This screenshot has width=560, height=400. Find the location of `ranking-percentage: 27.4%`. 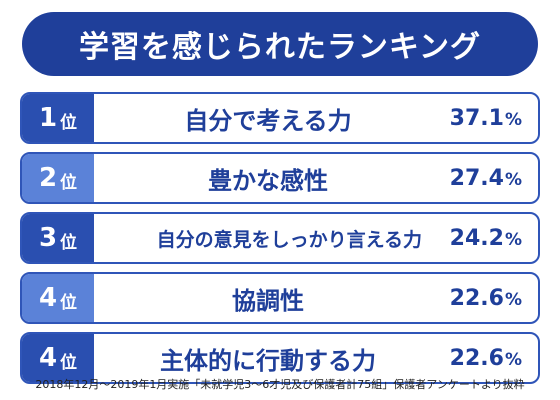

ranking-percentage: 27.4% is located at coordinates (486, 178).